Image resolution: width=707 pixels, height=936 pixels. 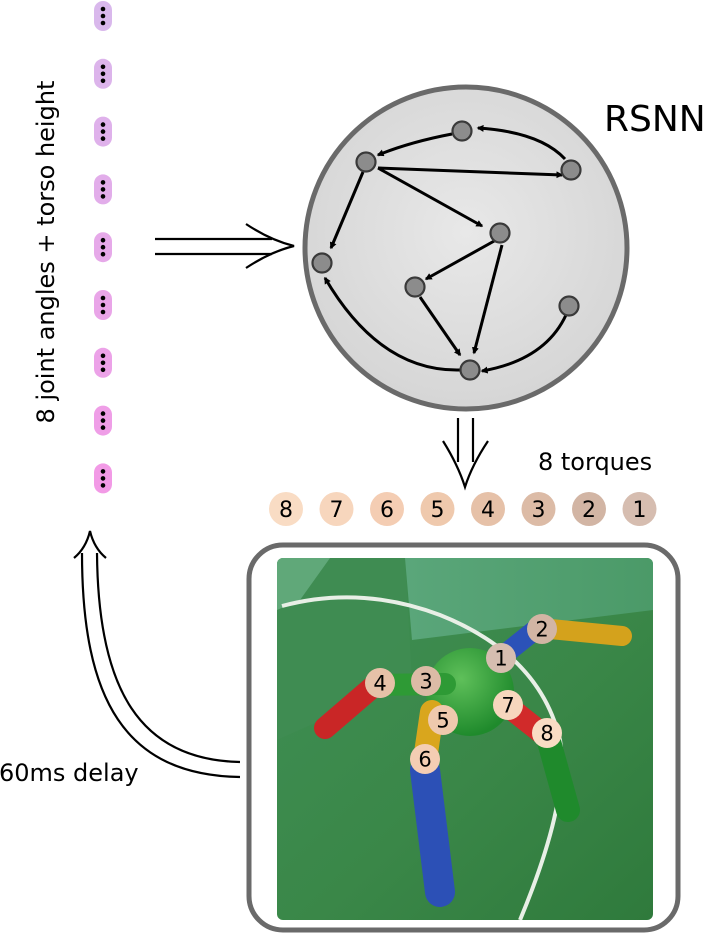 I want to click on torque-badge: 6, so click(x=387, y=509).